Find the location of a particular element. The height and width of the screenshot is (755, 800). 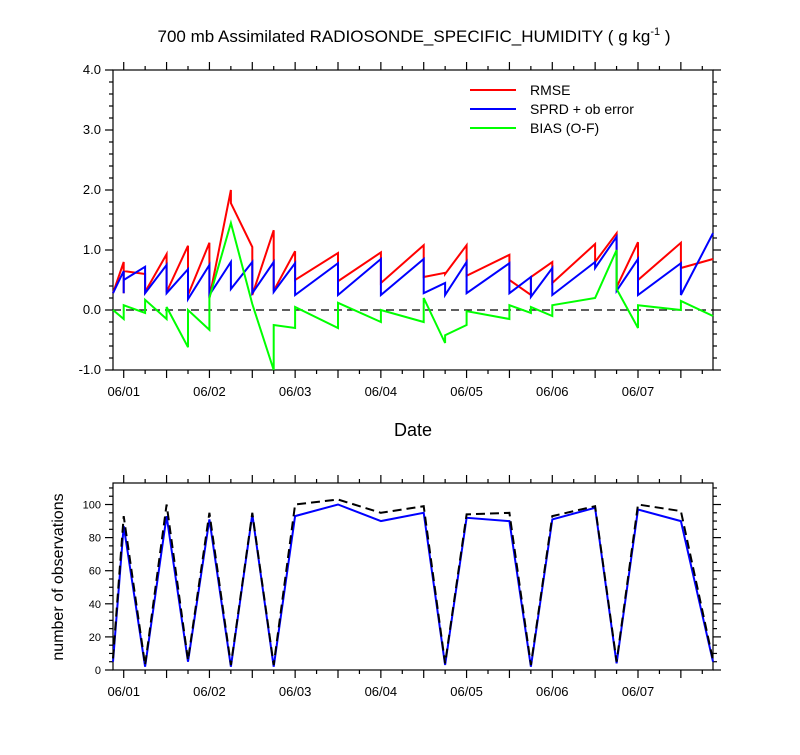

series-line-rmse is located at coordinates (413, 244).